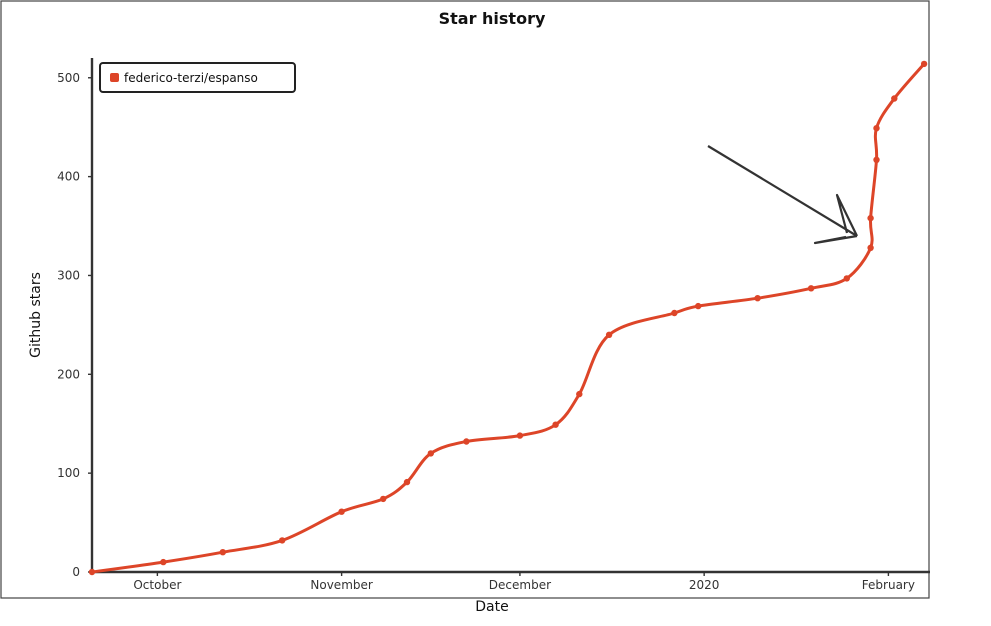 This screenshot has height=626, width=991. What do you see at coordinates (36, 315) in the screenshot?
I see `y-axis-label: Github stars` at bounding box center [36, 315].